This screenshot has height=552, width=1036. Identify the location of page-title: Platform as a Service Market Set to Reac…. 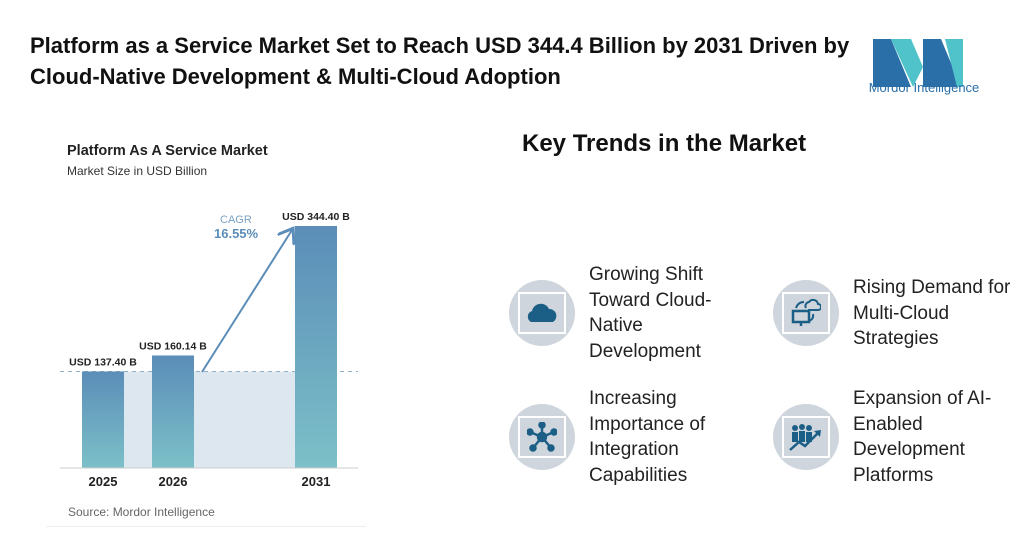
(440, 61).